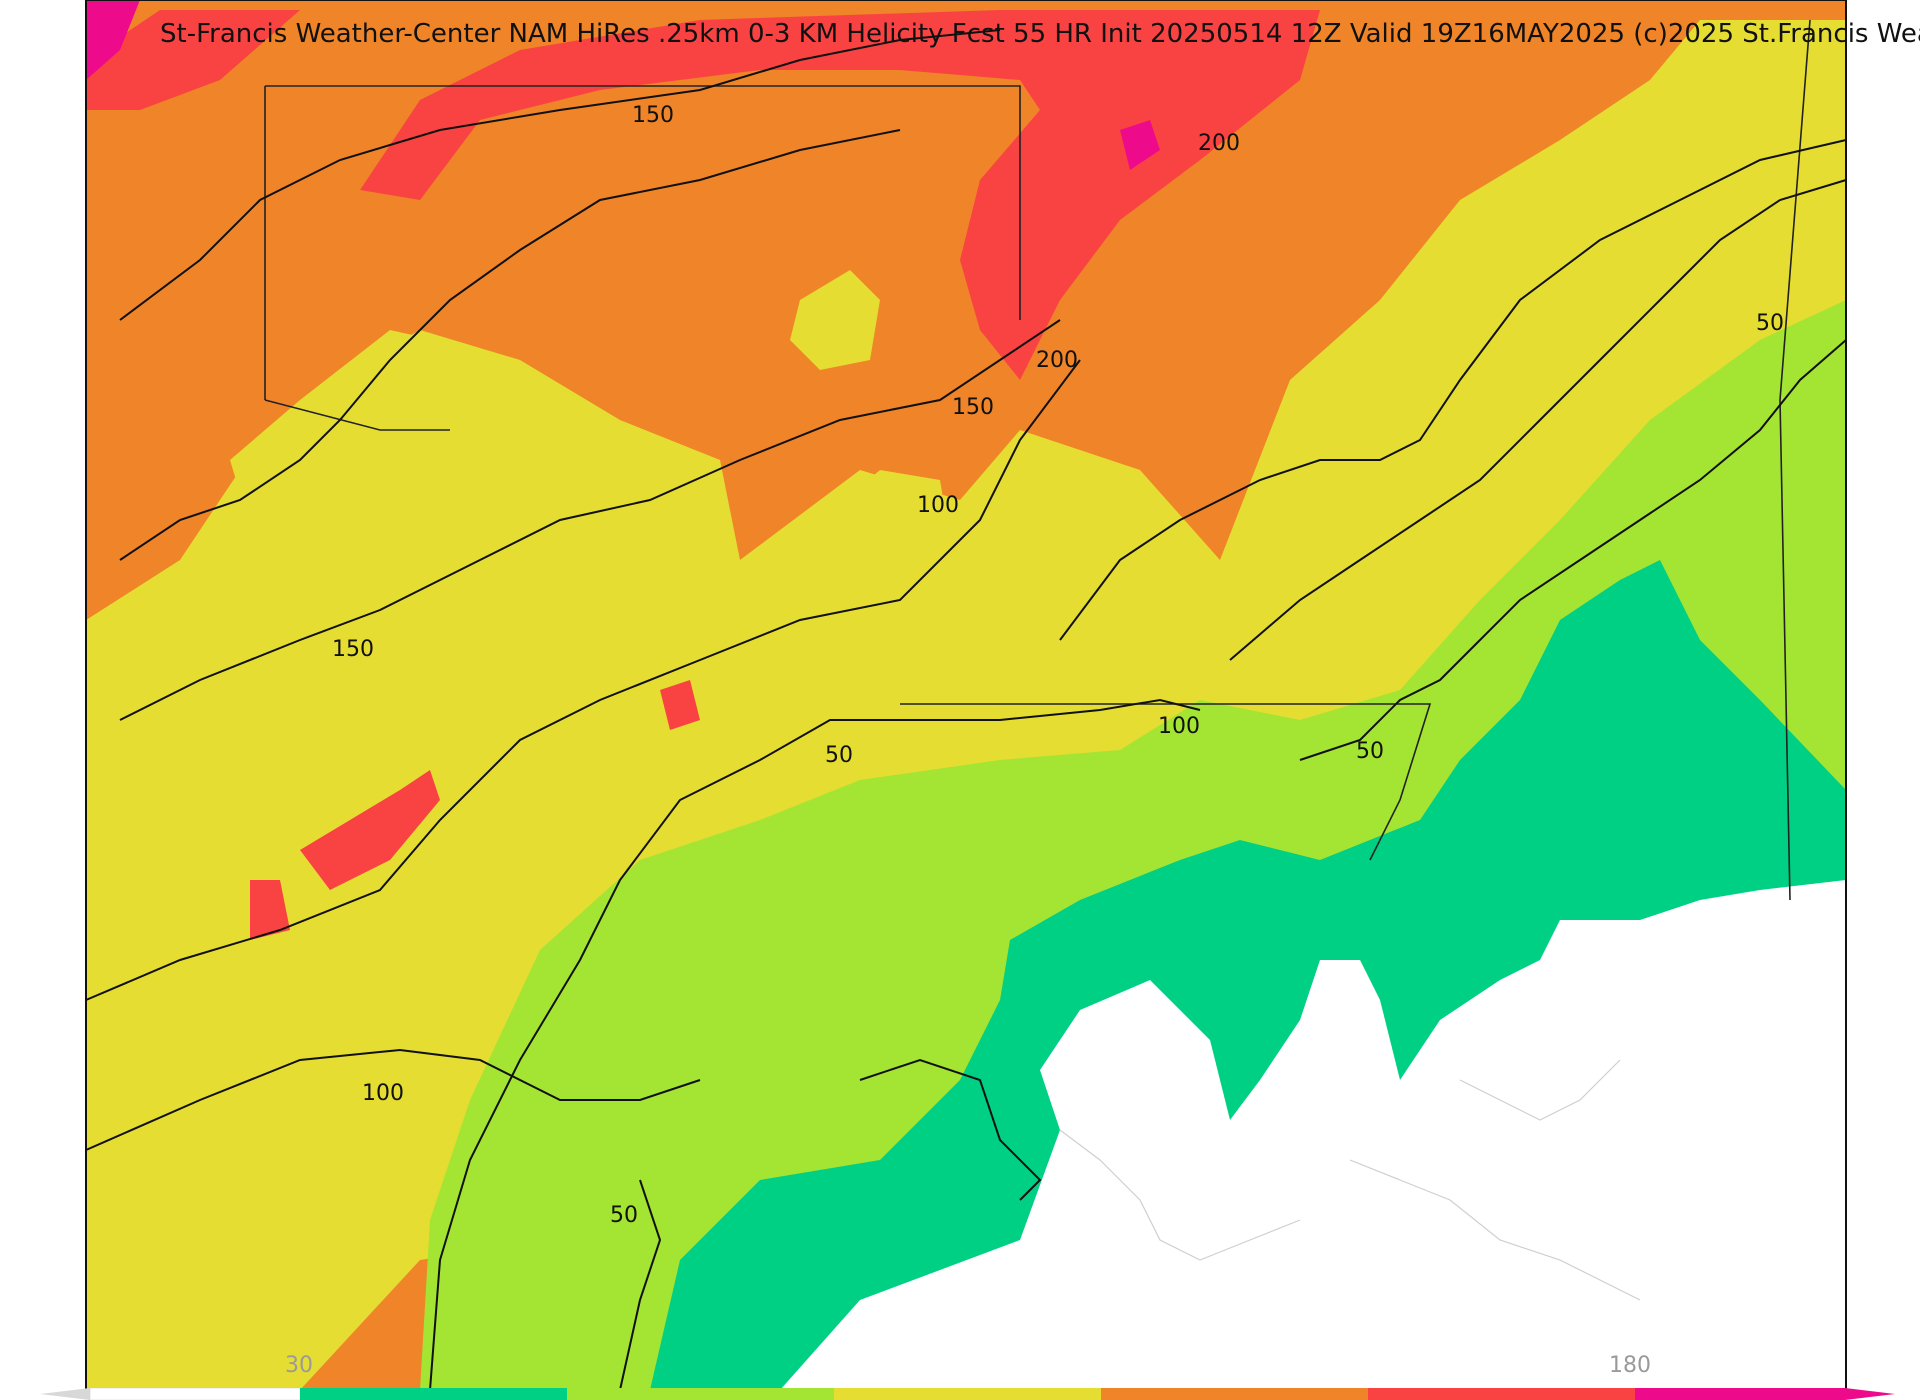  What do you see at coordinates (967, 1394) in the screenshot?
I see `colorbar-segment-yellow` at bounding box center [967, 1394].